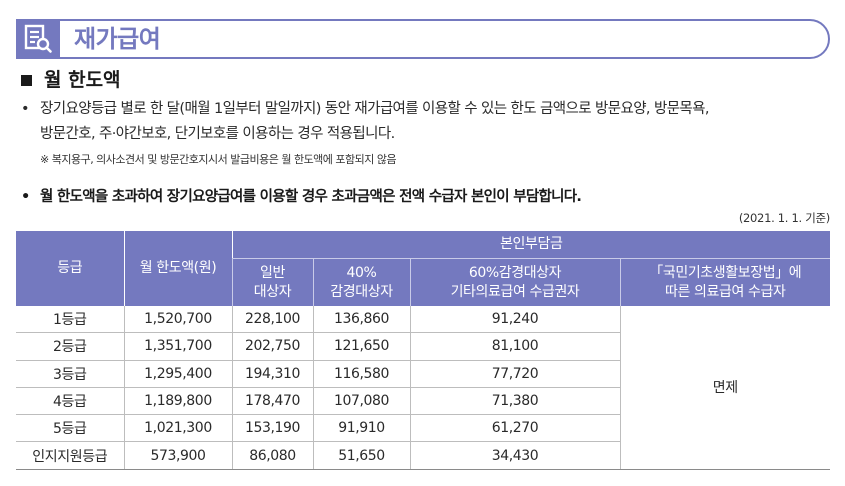 The width and height of the screenshot is (845, 486). Describe the element at coordinates (177, 401) in the screenshot. I see `cell-limit: 1,189,800` at that location.